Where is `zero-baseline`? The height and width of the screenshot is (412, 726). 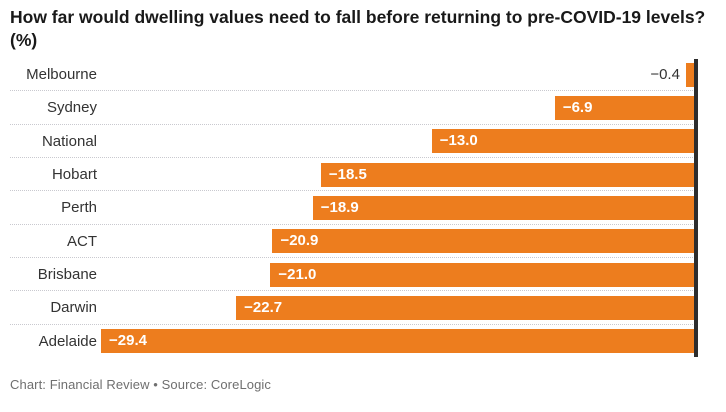
zero-baseline is located at coordinates (696, 208).